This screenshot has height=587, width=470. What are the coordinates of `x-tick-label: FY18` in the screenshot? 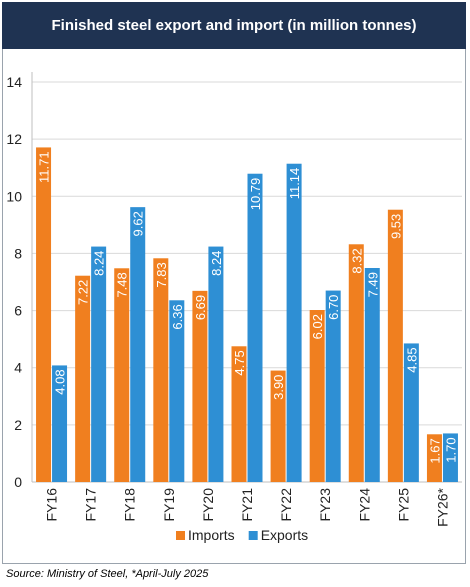 It's located at (130, 505).